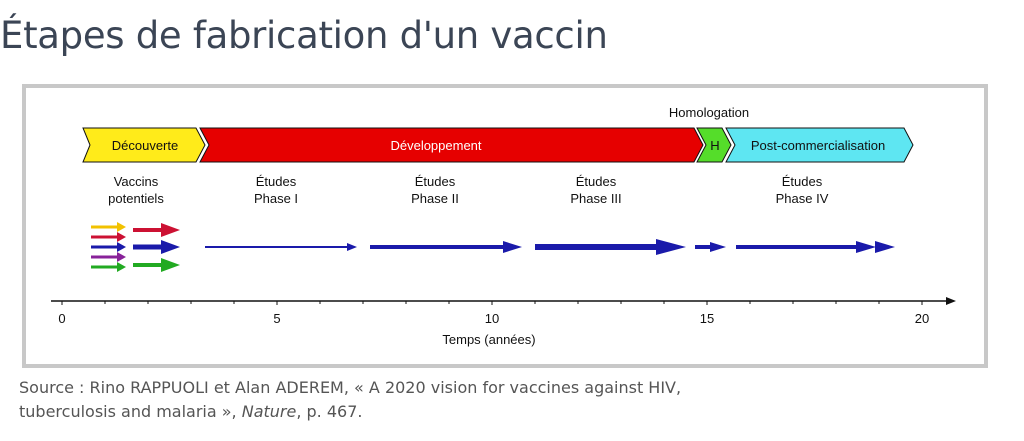  I want to click on band-post-commercialisation, so click(819, 145).